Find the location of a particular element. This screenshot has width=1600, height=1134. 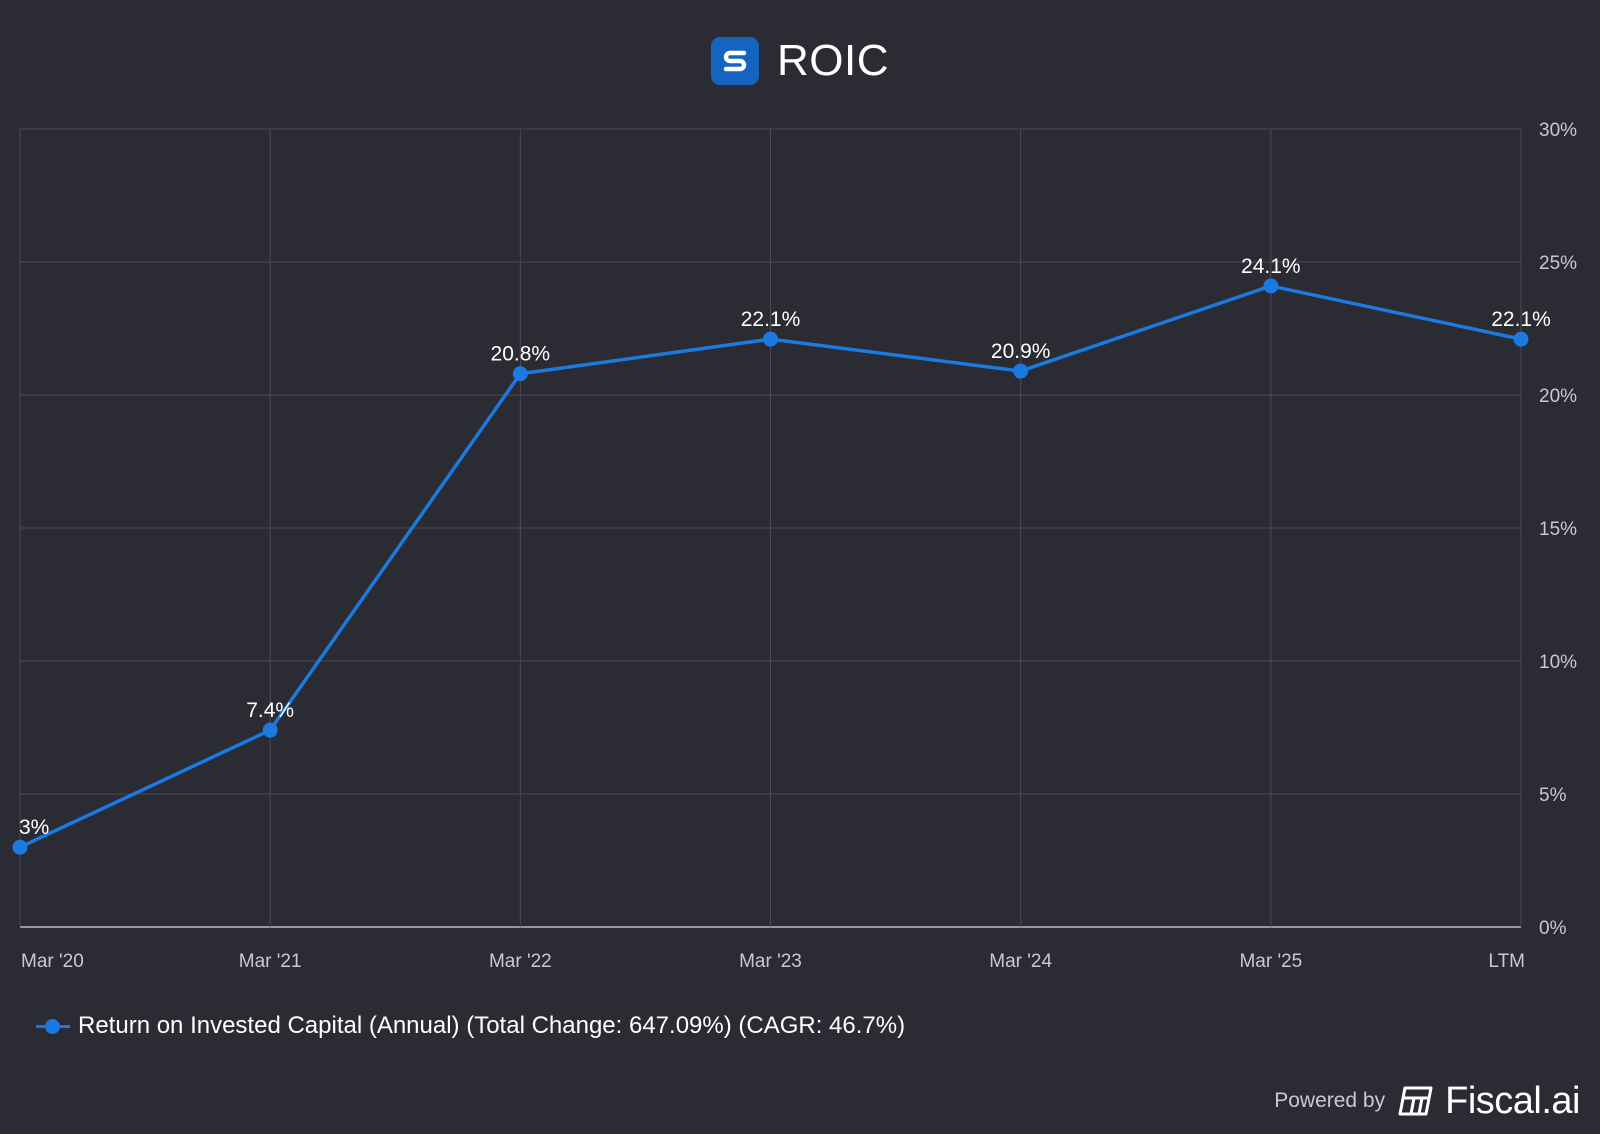

y-tick-label: 20% is located at coordinates (1558, 396).